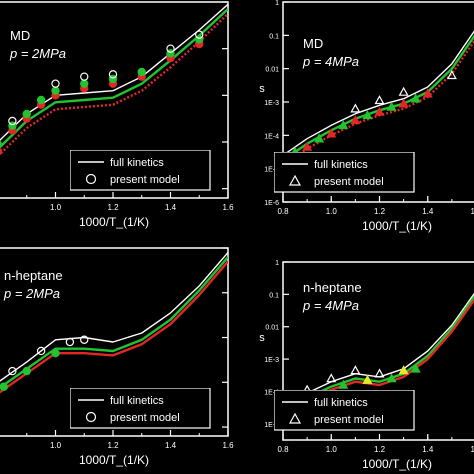 The height and width of the screenshot is (474, 474). I want to click on y-tick-label: 1E-4, so click(271, 392).